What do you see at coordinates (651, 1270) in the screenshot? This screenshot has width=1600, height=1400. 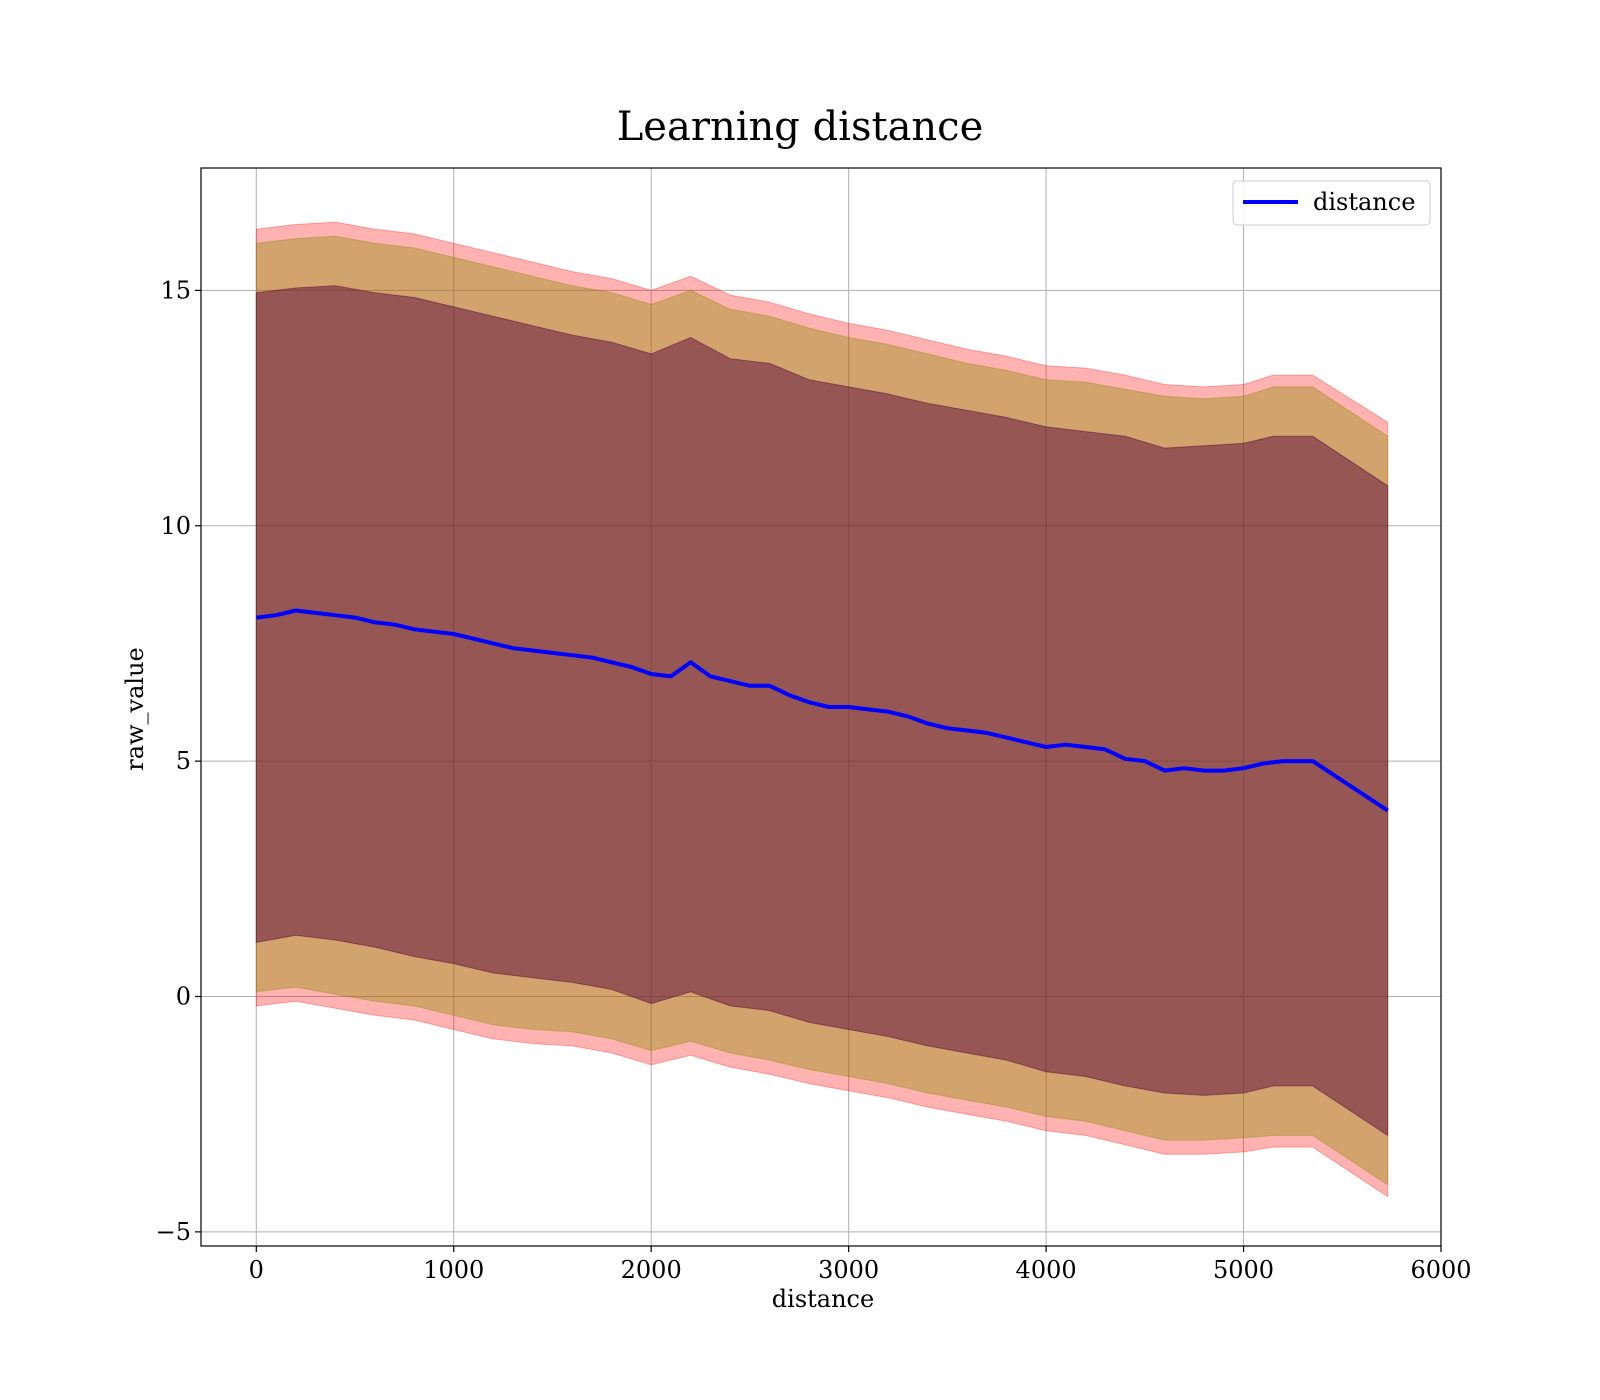 I see `x-tick-label: 2000` at bounding box center [651, 1270].